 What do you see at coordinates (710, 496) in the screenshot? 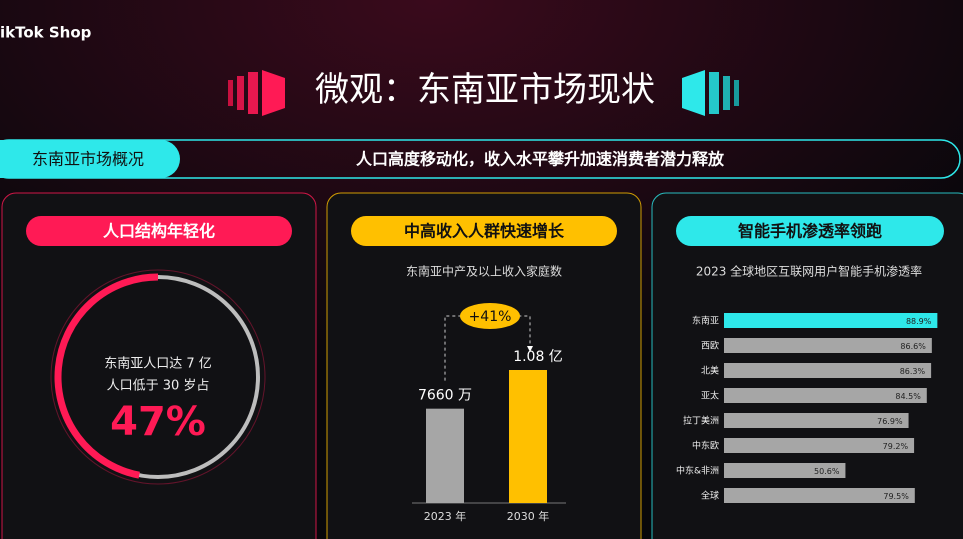
I see `y-tick-label: 全球` at bounding box center [710, 496].